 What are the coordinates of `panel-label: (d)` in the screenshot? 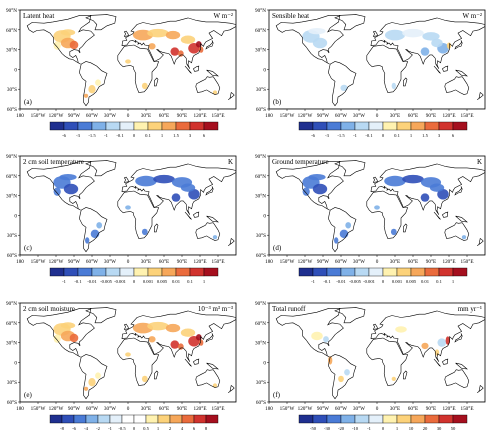 It's located at (277, 248).